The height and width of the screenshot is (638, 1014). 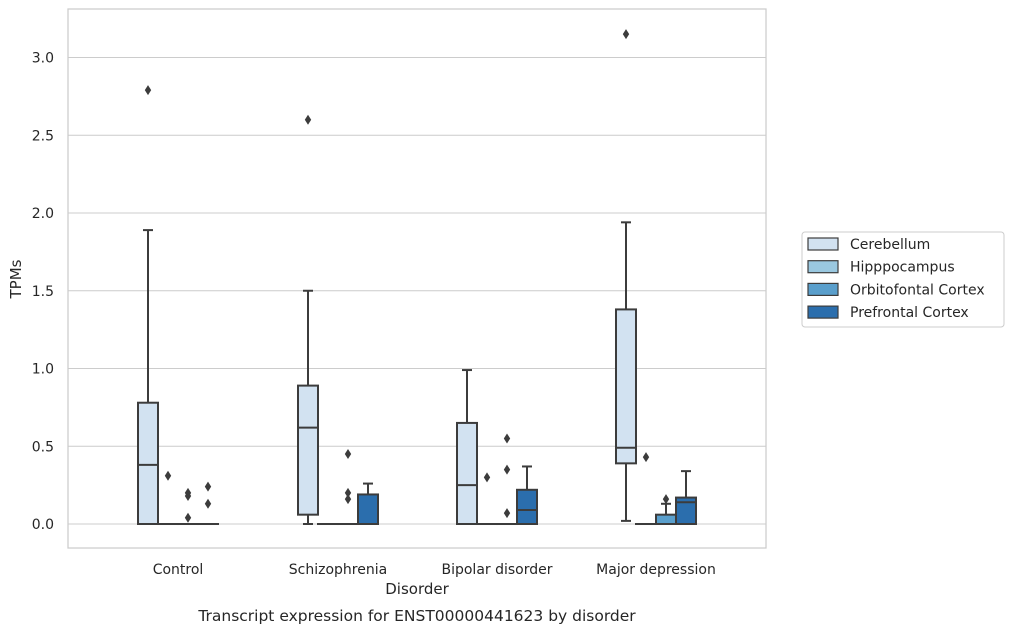 I want to click on y-tick-label: 1.5, so click(x=43, y=292).